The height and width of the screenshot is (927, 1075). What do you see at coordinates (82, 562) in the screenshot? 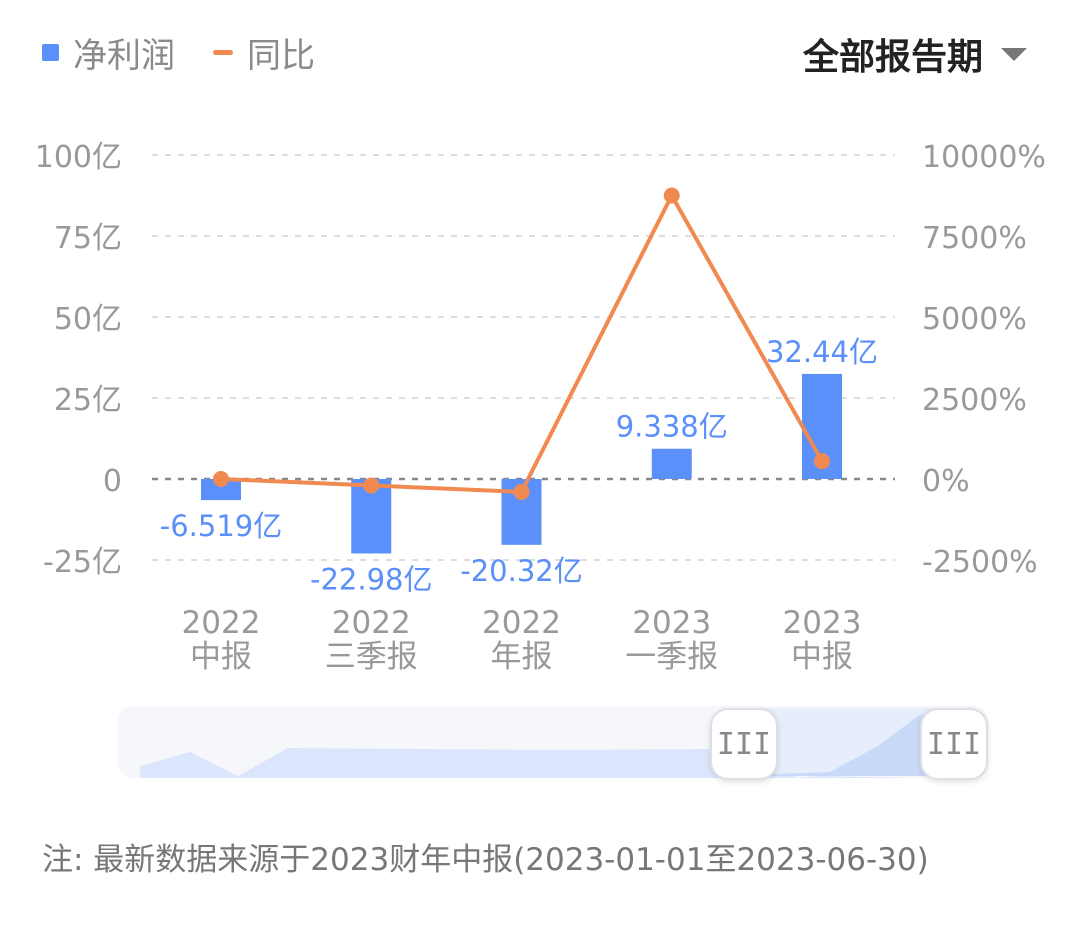
I see `left-axis-tick-label: -25亿` at bounding box center [82, 562].